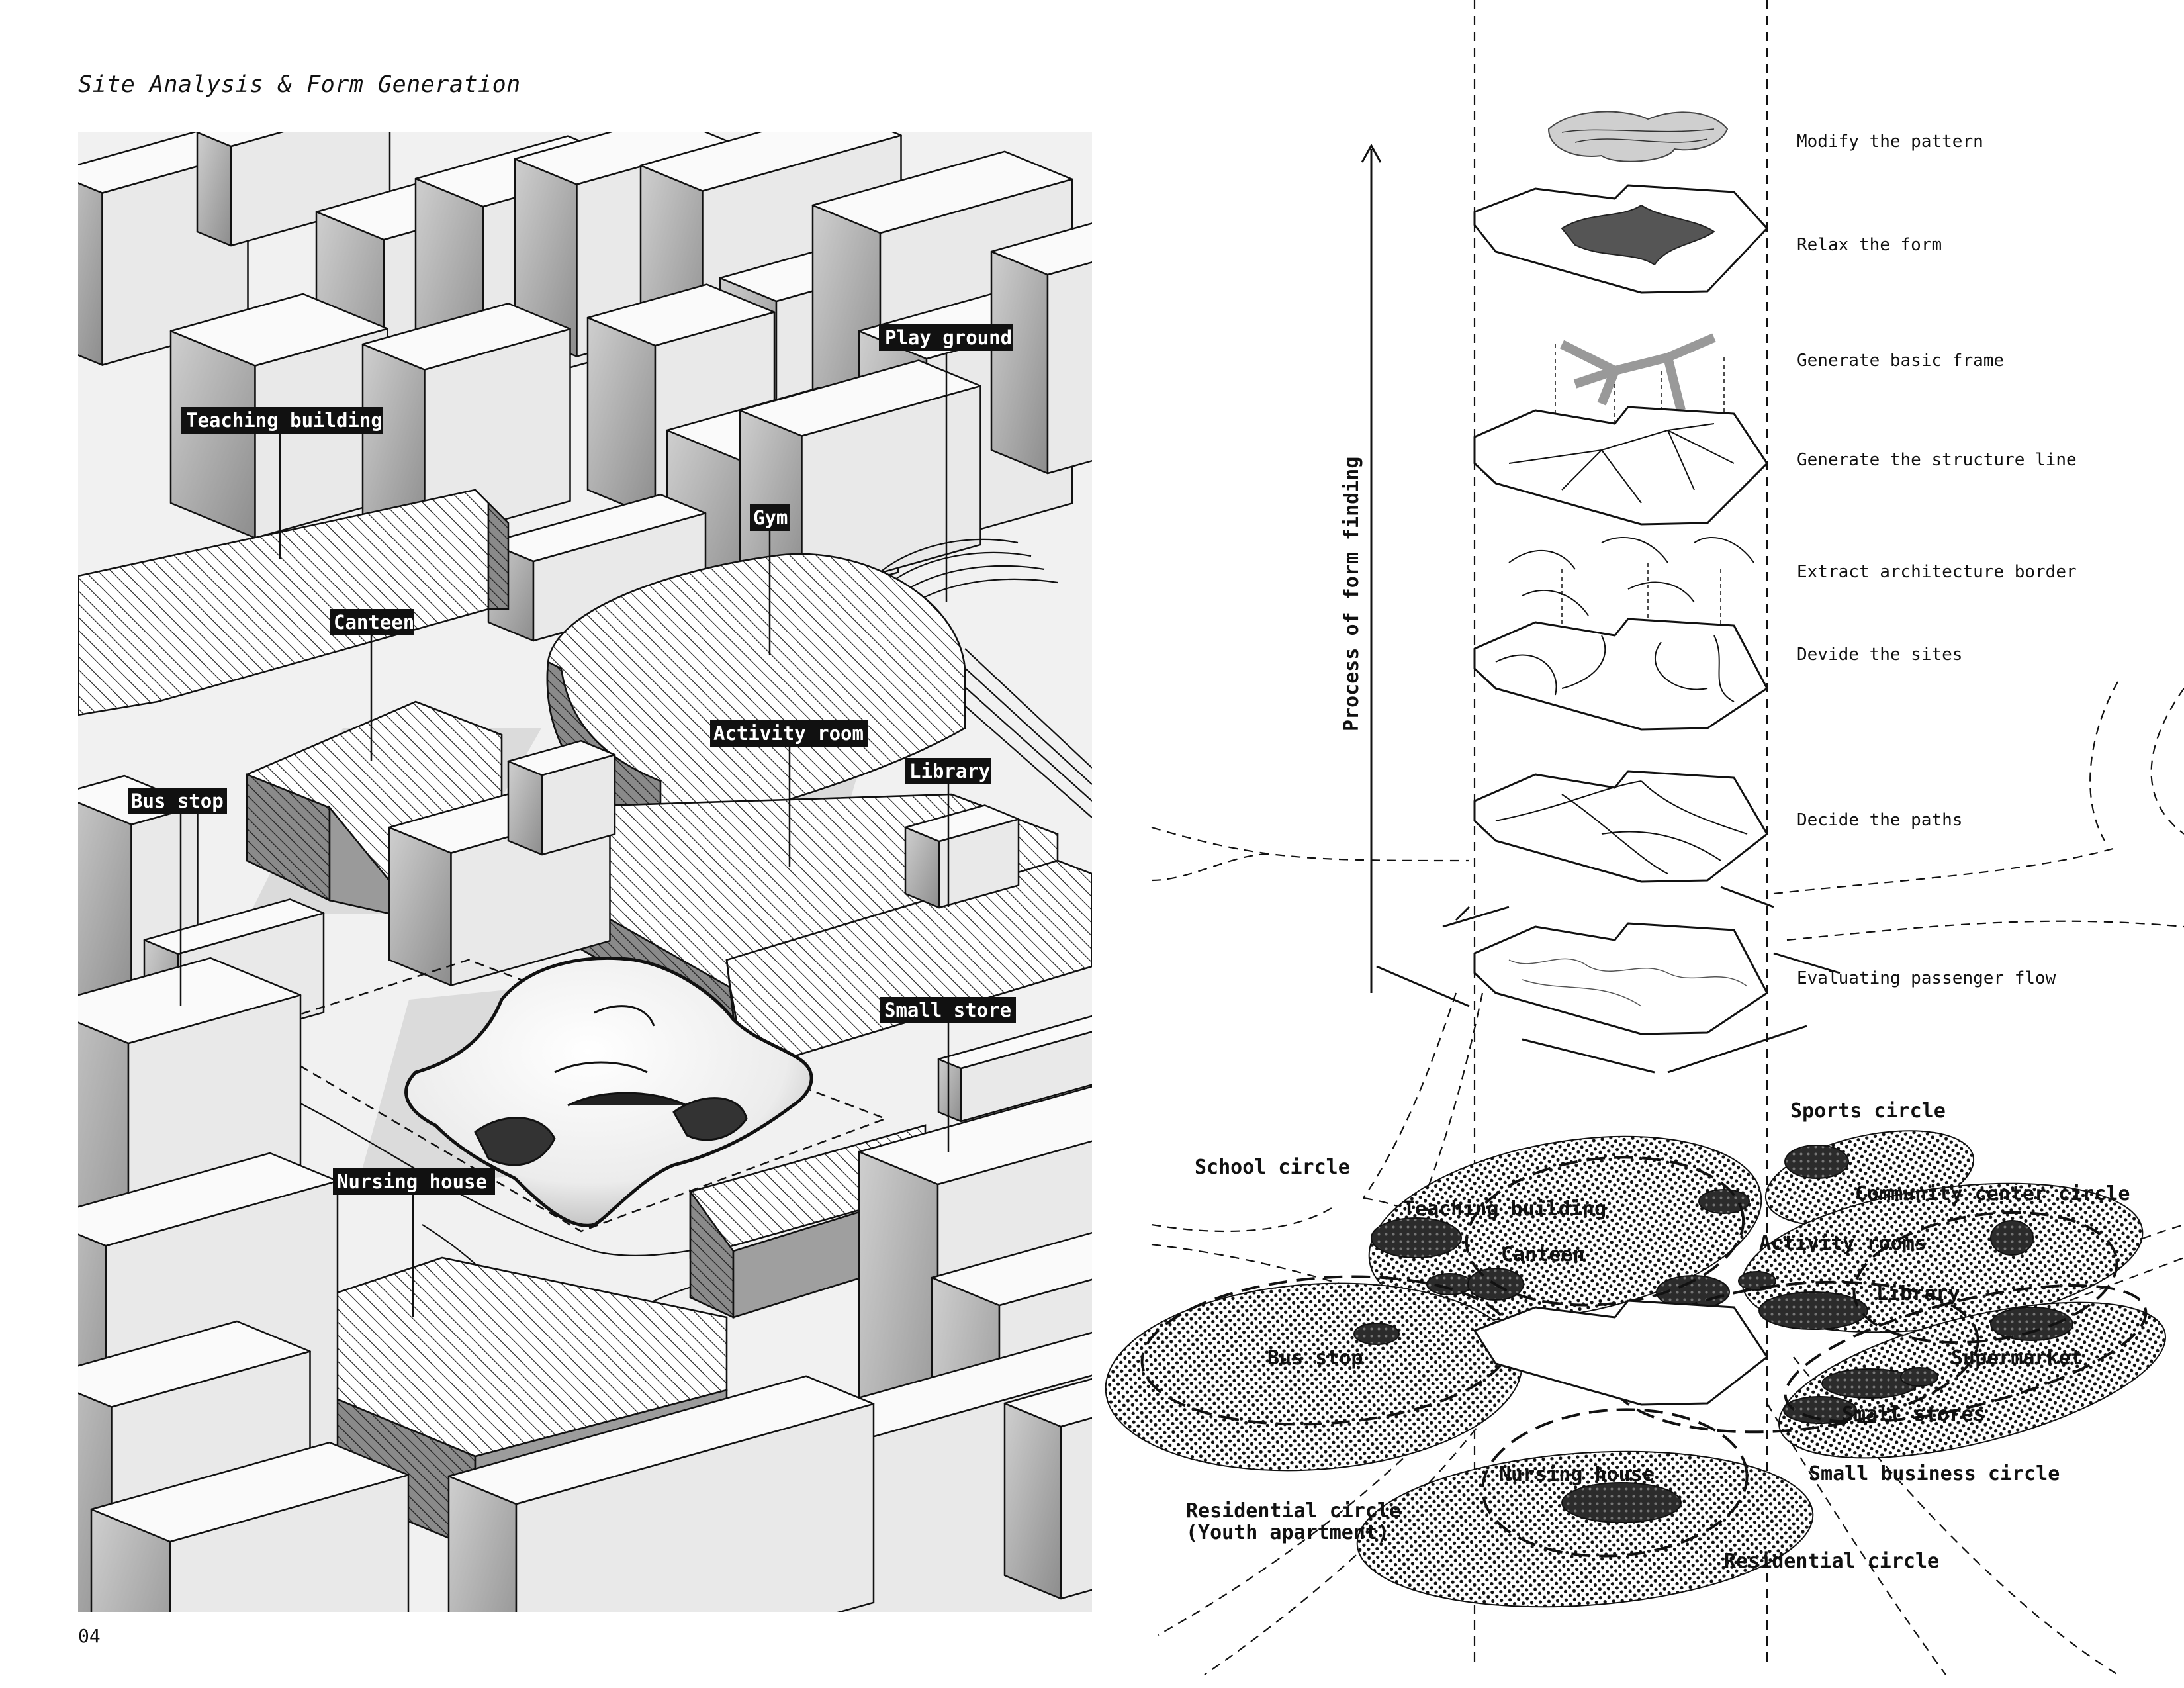 The image size is (2184, 1688). Describe the element at coordinates (414, 1181) in the screenshot. I see `tag-nursing-house: Nursing house` at that location.